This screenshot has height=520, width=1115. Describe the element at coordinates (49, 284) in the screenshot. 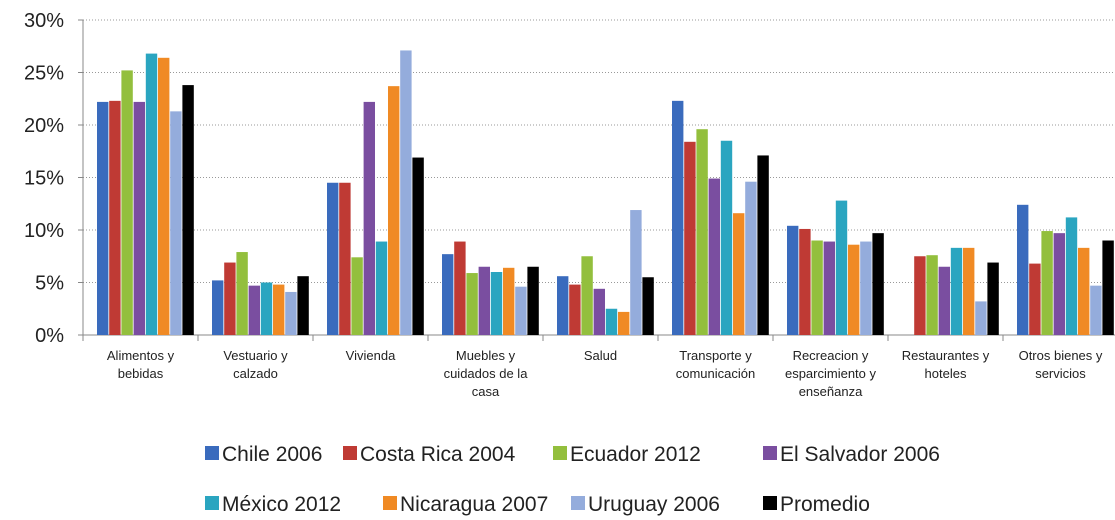

I see `y-tick-label: 5%` at that location.